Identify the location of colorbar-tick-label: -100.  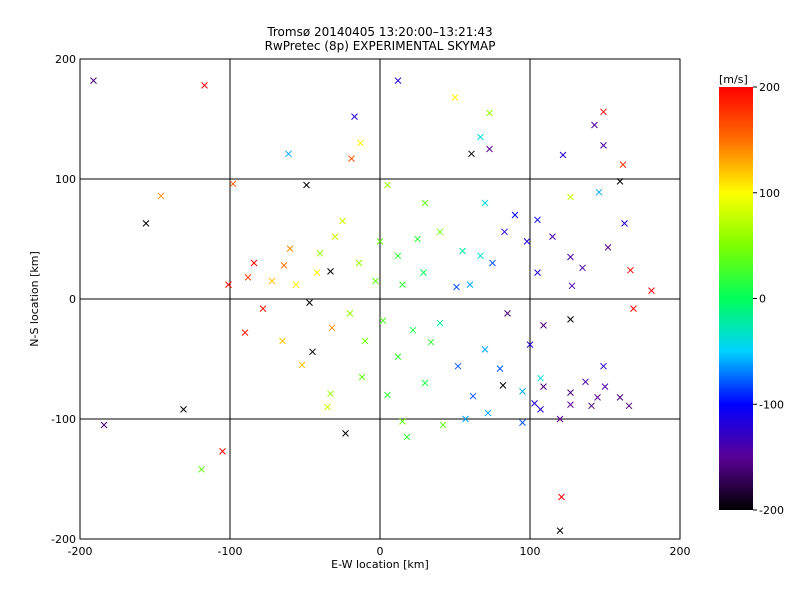
(771, 404).